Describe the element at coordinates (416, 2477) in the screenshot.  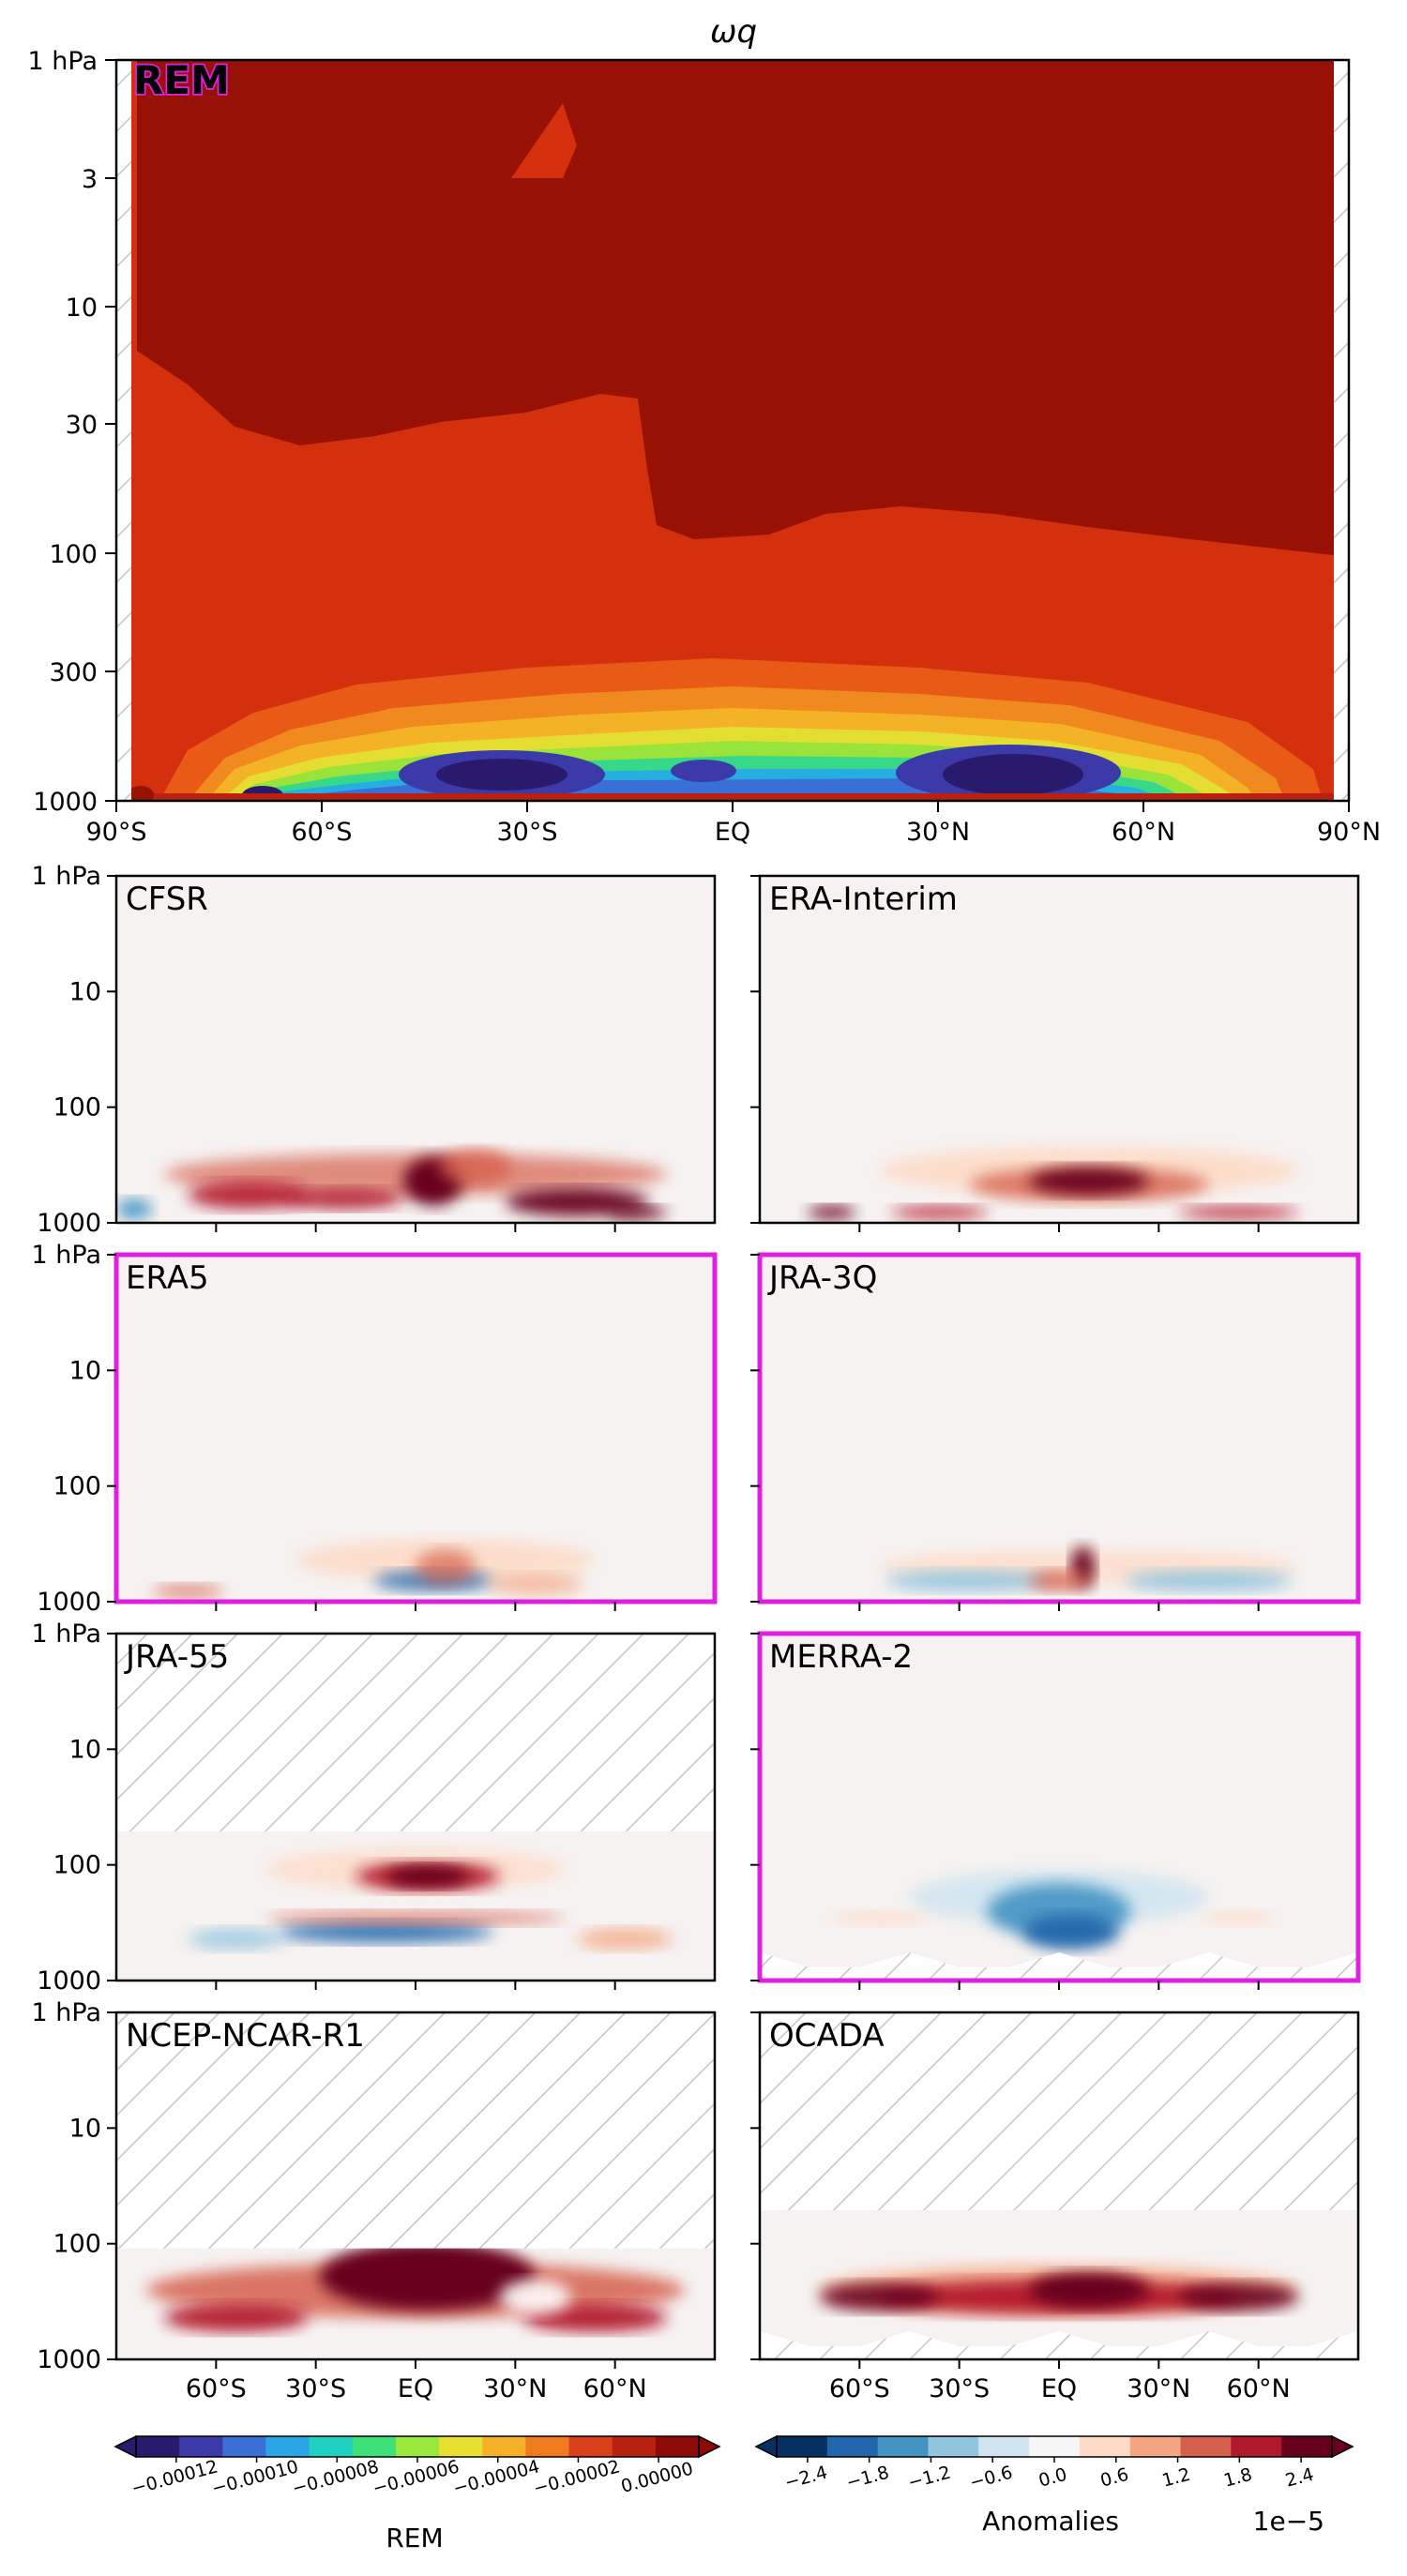
I see `colorbar-tick-label: −0.00006` at that location.